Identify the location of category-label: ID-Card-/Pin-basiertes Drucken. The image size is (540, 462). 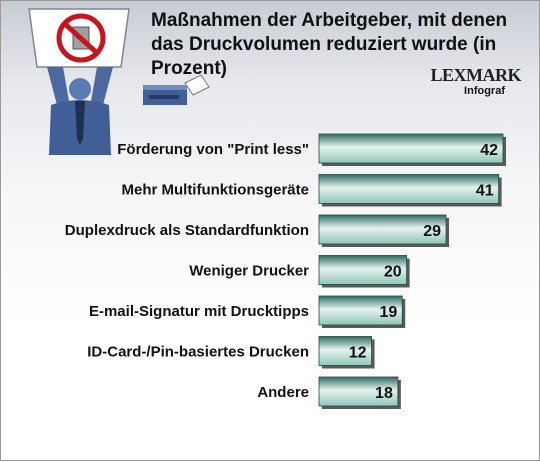
(198, 352).